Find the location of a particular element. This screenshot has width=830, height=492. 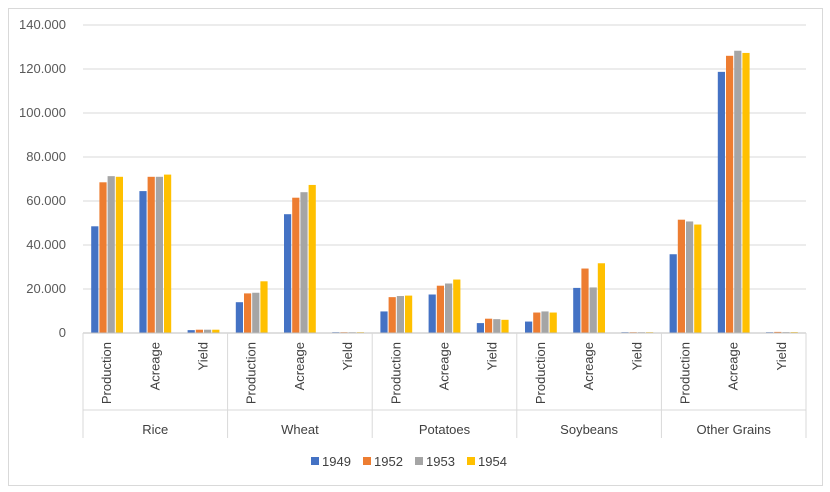

y-tick-label: 140.000 is located at coordinates (42, 24).